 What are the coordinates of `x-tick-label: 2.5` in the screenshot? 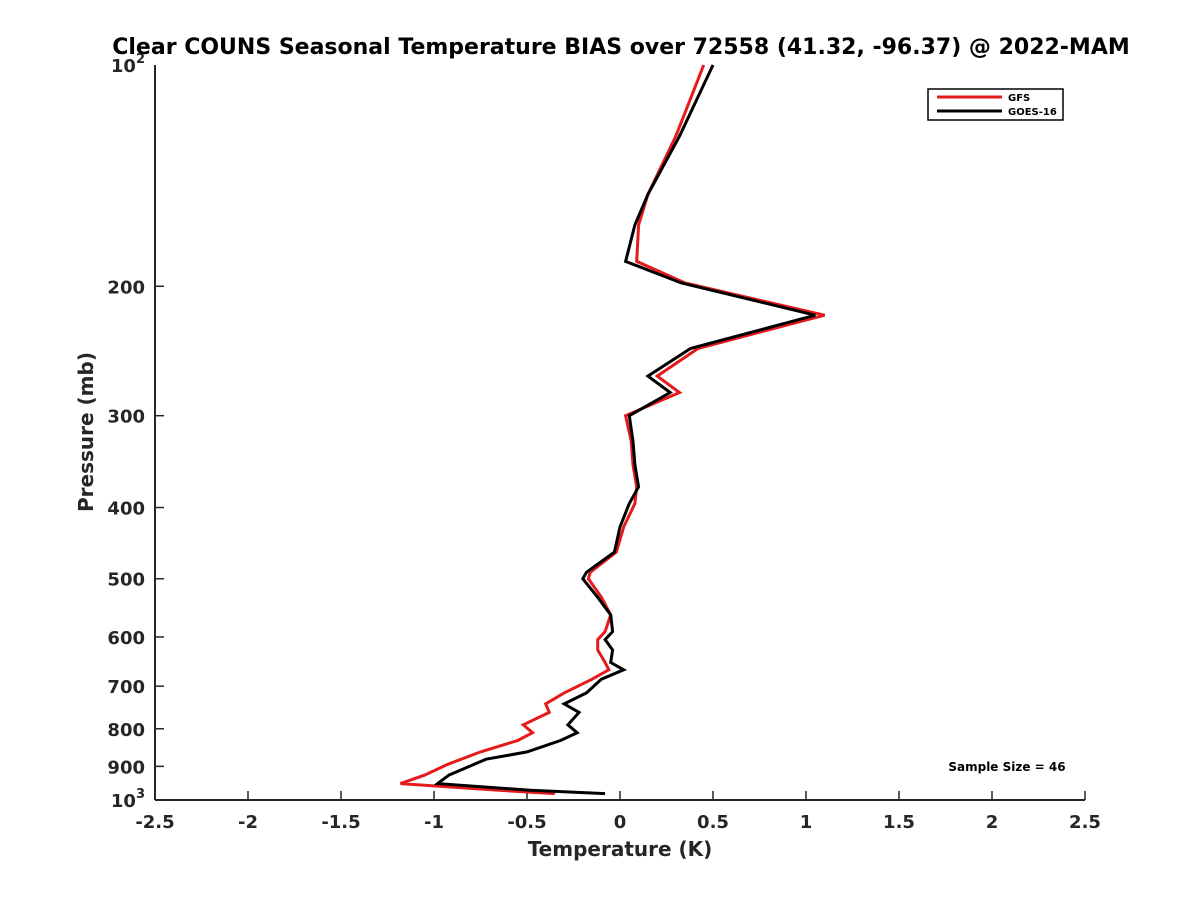 It's located at (1085, 822).